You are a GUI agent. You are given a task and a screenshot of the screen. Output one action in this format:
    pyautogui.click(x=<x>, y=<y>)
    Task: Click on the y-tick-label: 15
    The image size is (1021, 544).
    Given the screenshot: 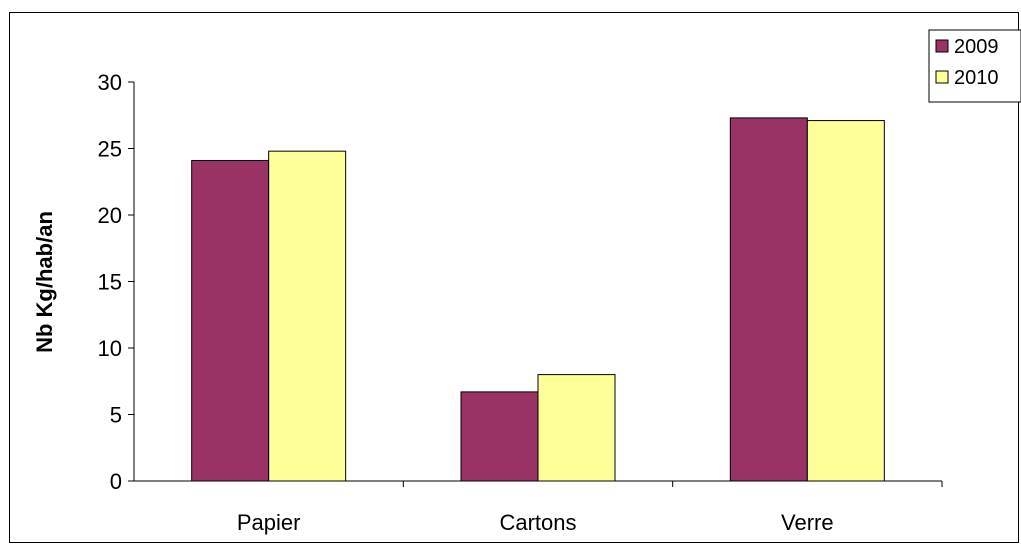 What is the action you would take?
    pyautogui.click(x=110, y=282)
    